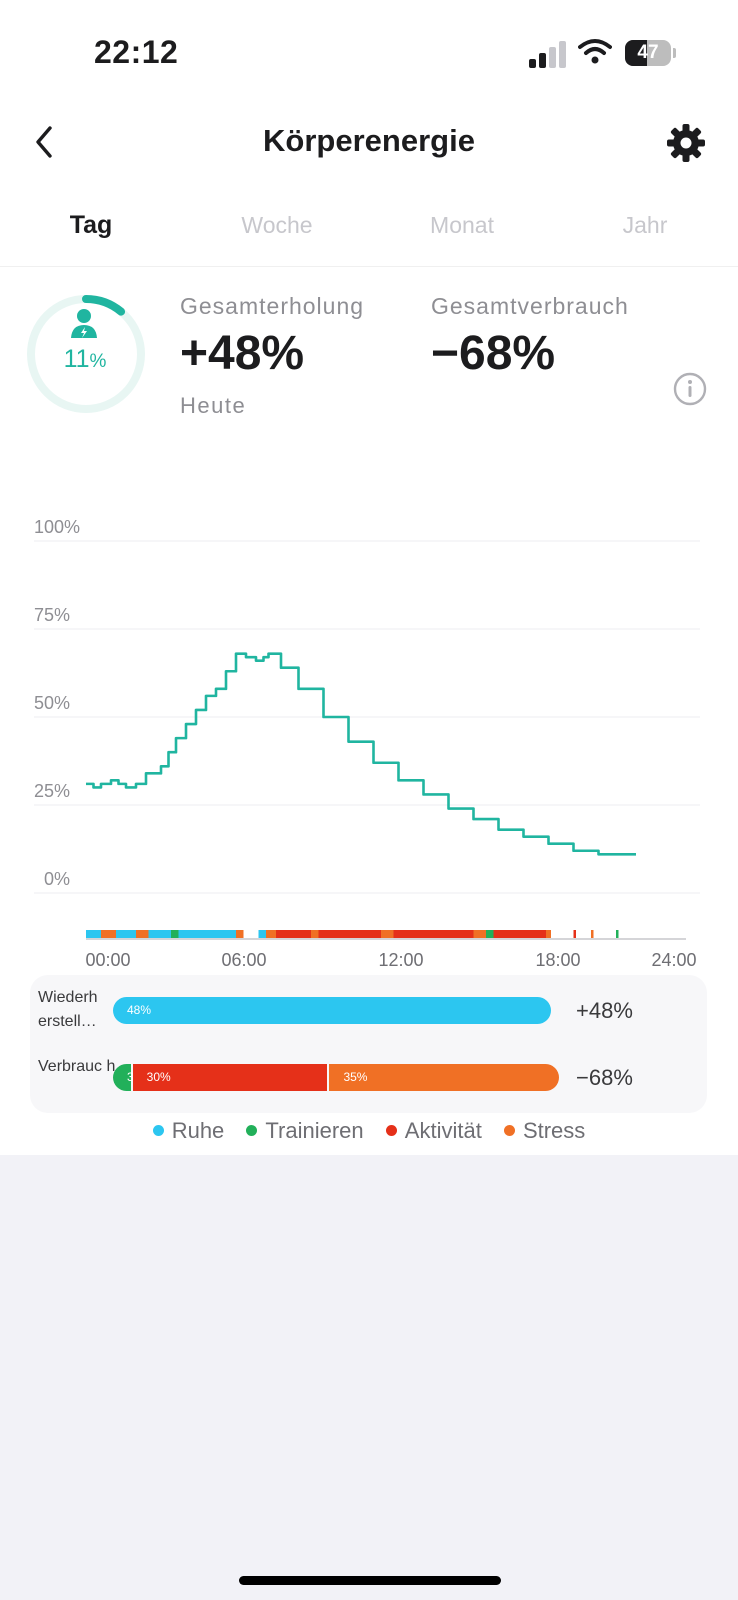 The width and height of the screenshot is (738, 1600). I want to click on tab-week: Woche, so click(277, 225).